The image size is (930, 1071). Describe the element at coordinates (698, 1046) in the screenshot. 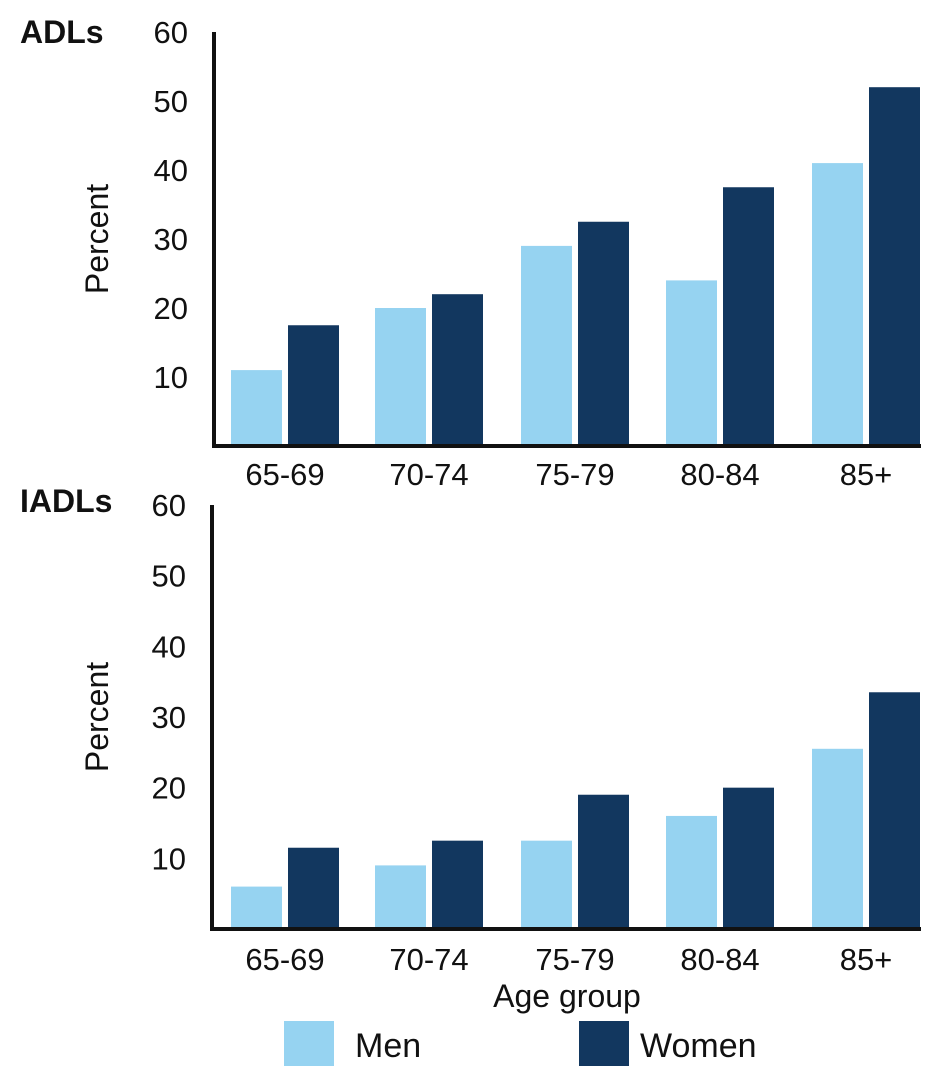

I see `legend-label-women: Women` at that location.